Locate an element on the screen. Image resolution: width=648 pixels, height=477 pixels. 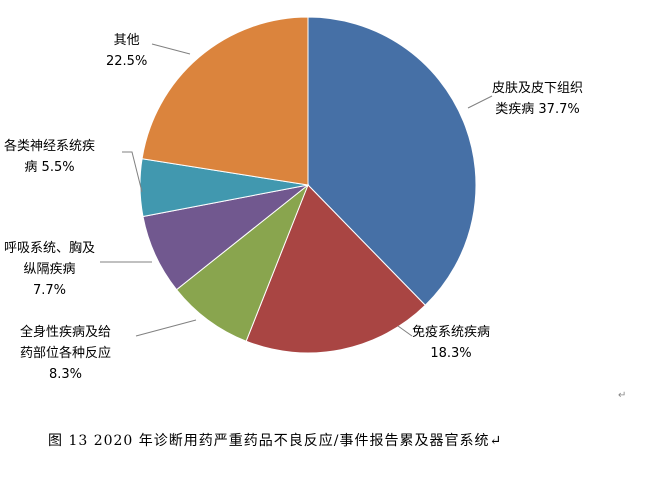
paragraph-mark: ↵ is located at coordinates (622, 395).